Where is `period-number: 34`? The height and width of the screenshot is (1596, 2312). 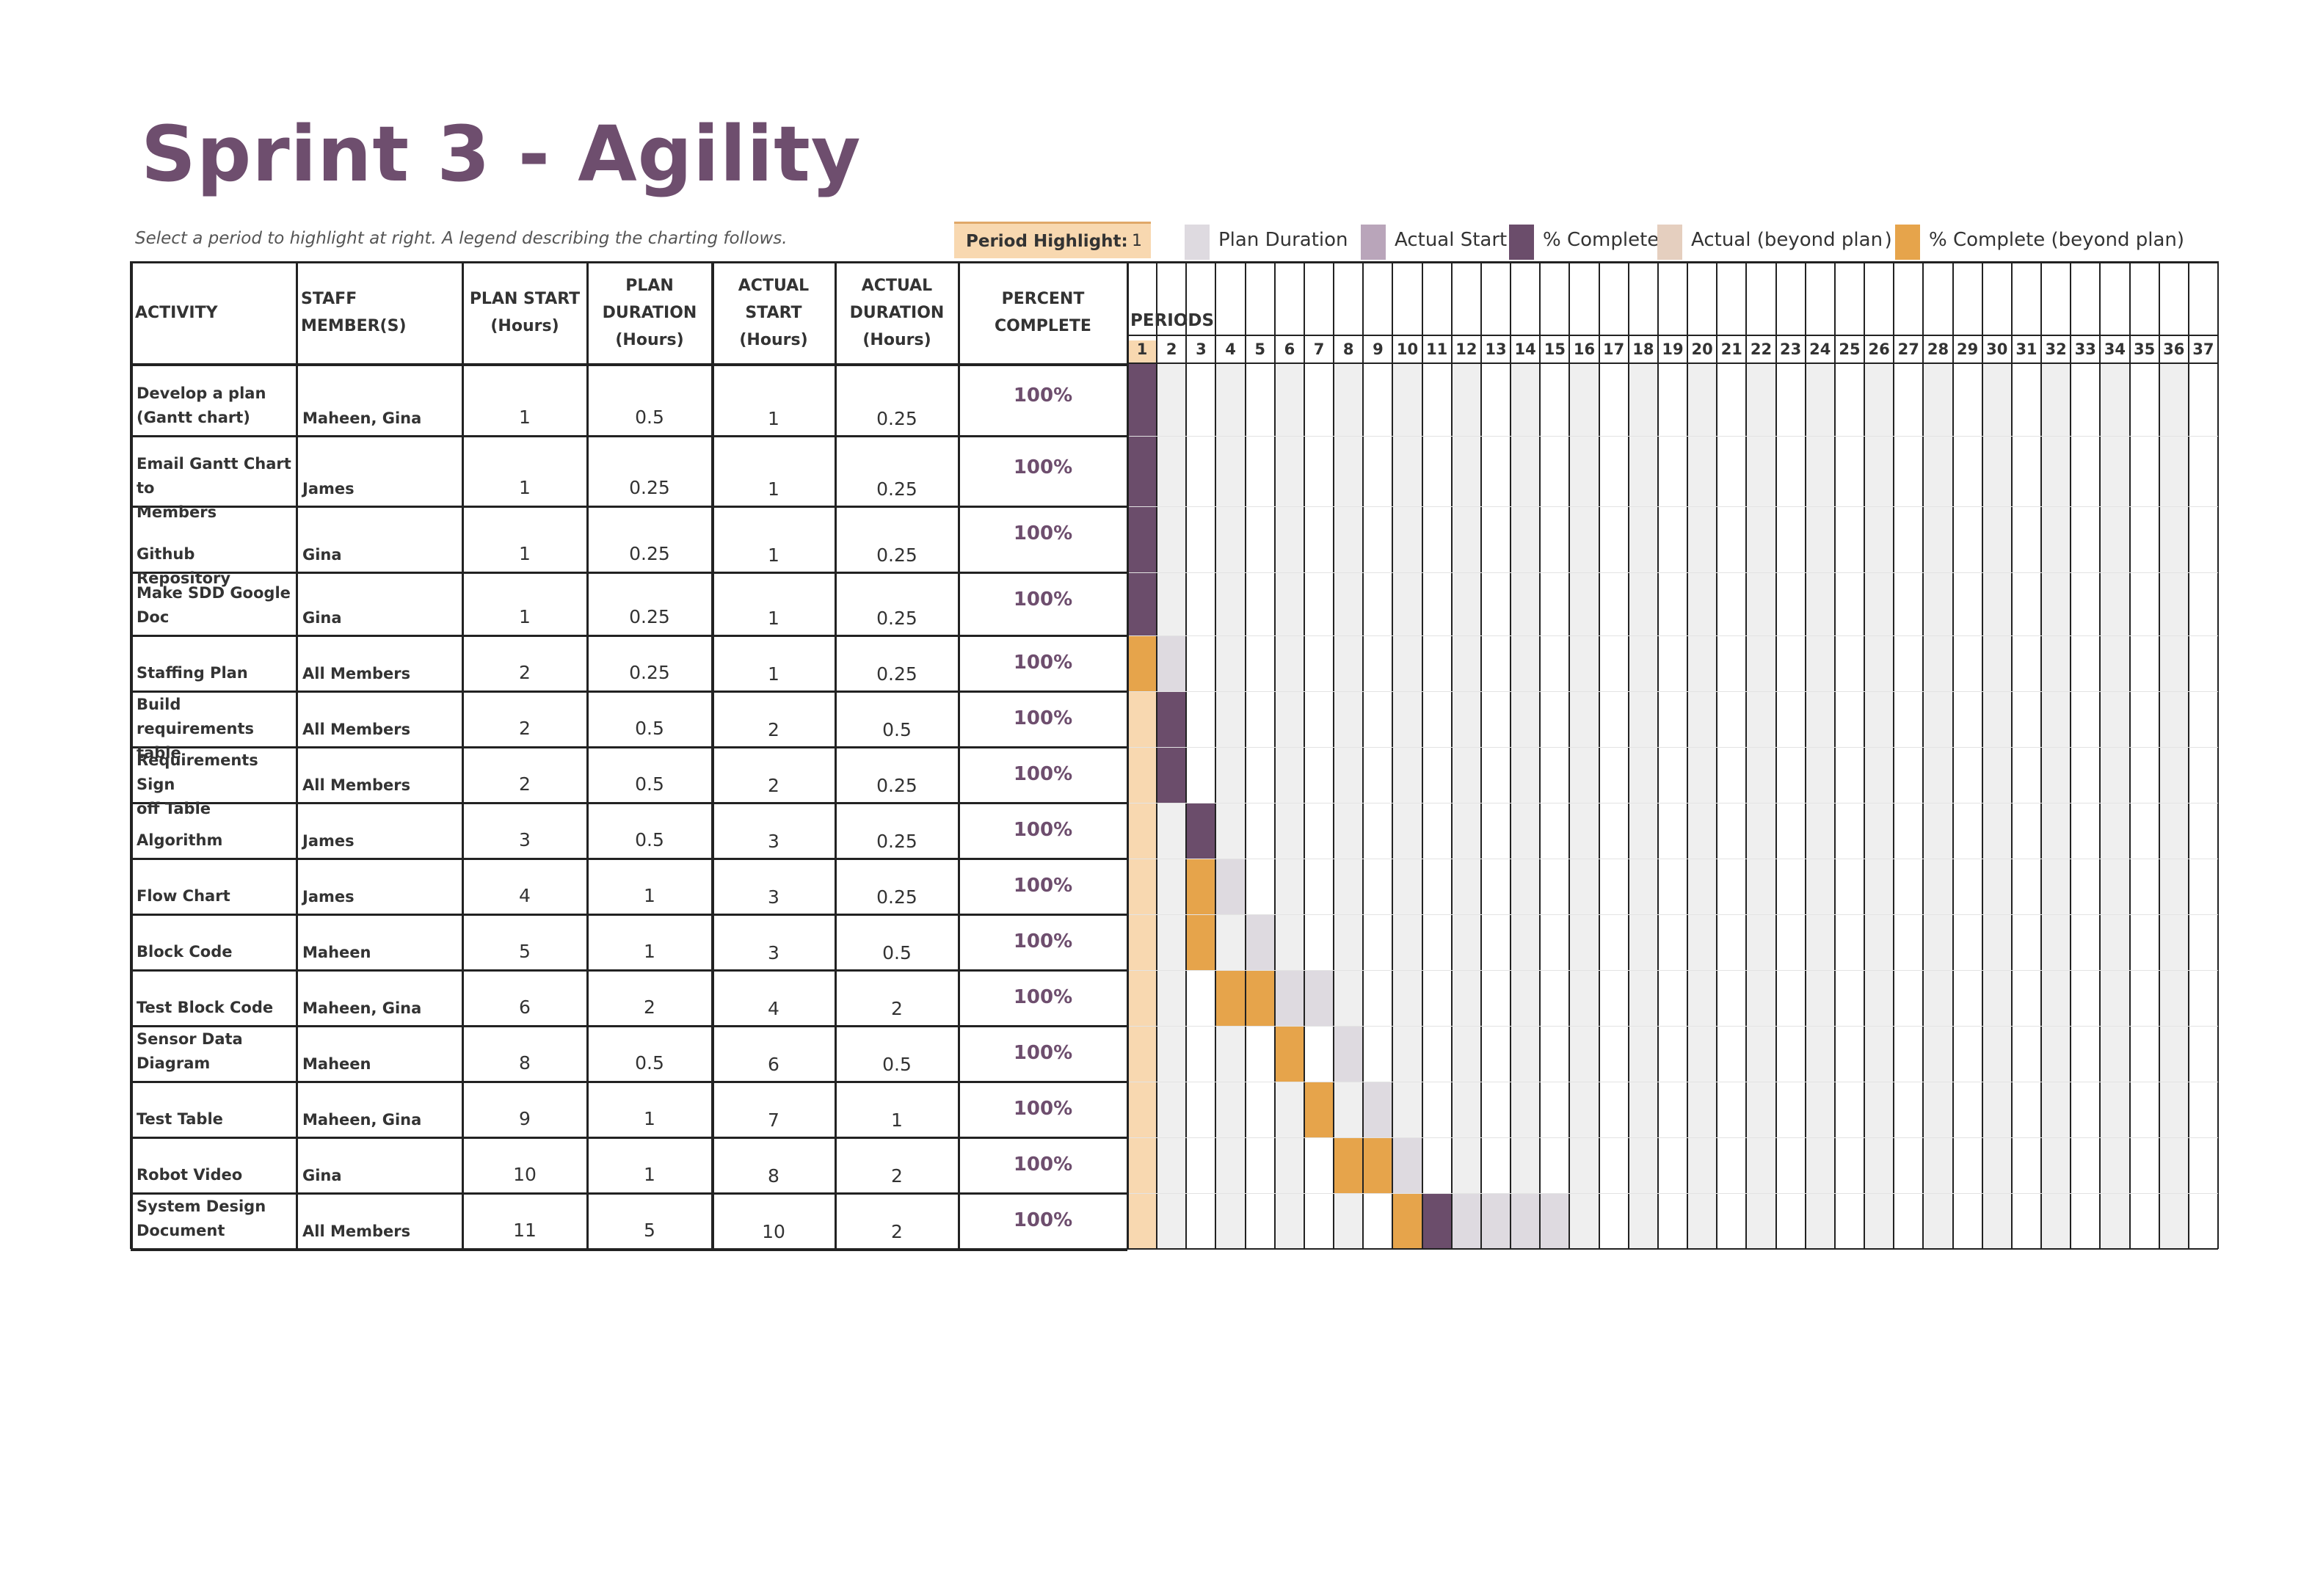 period-number: 34 is located at coordinates (2115, 349).